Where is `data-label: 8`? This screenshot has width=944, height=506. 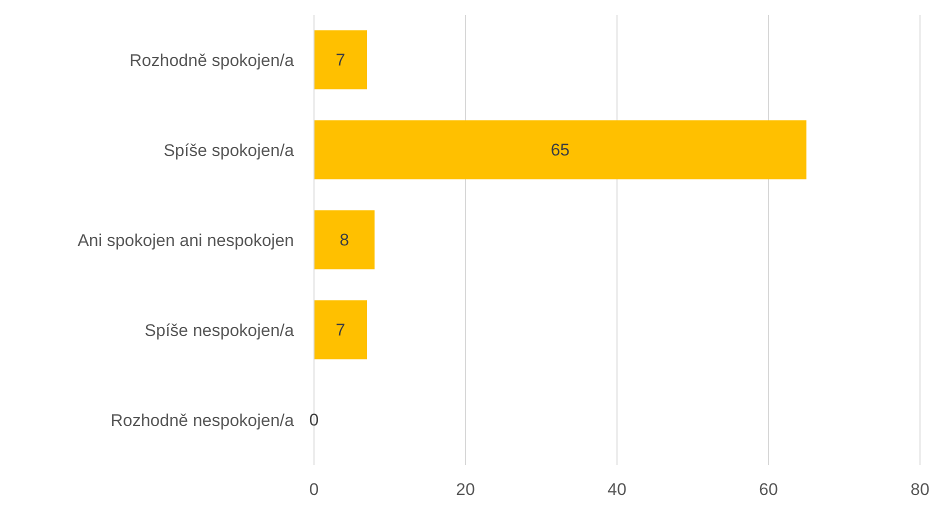 data-label: 8 is located at coordinates (345, 240).